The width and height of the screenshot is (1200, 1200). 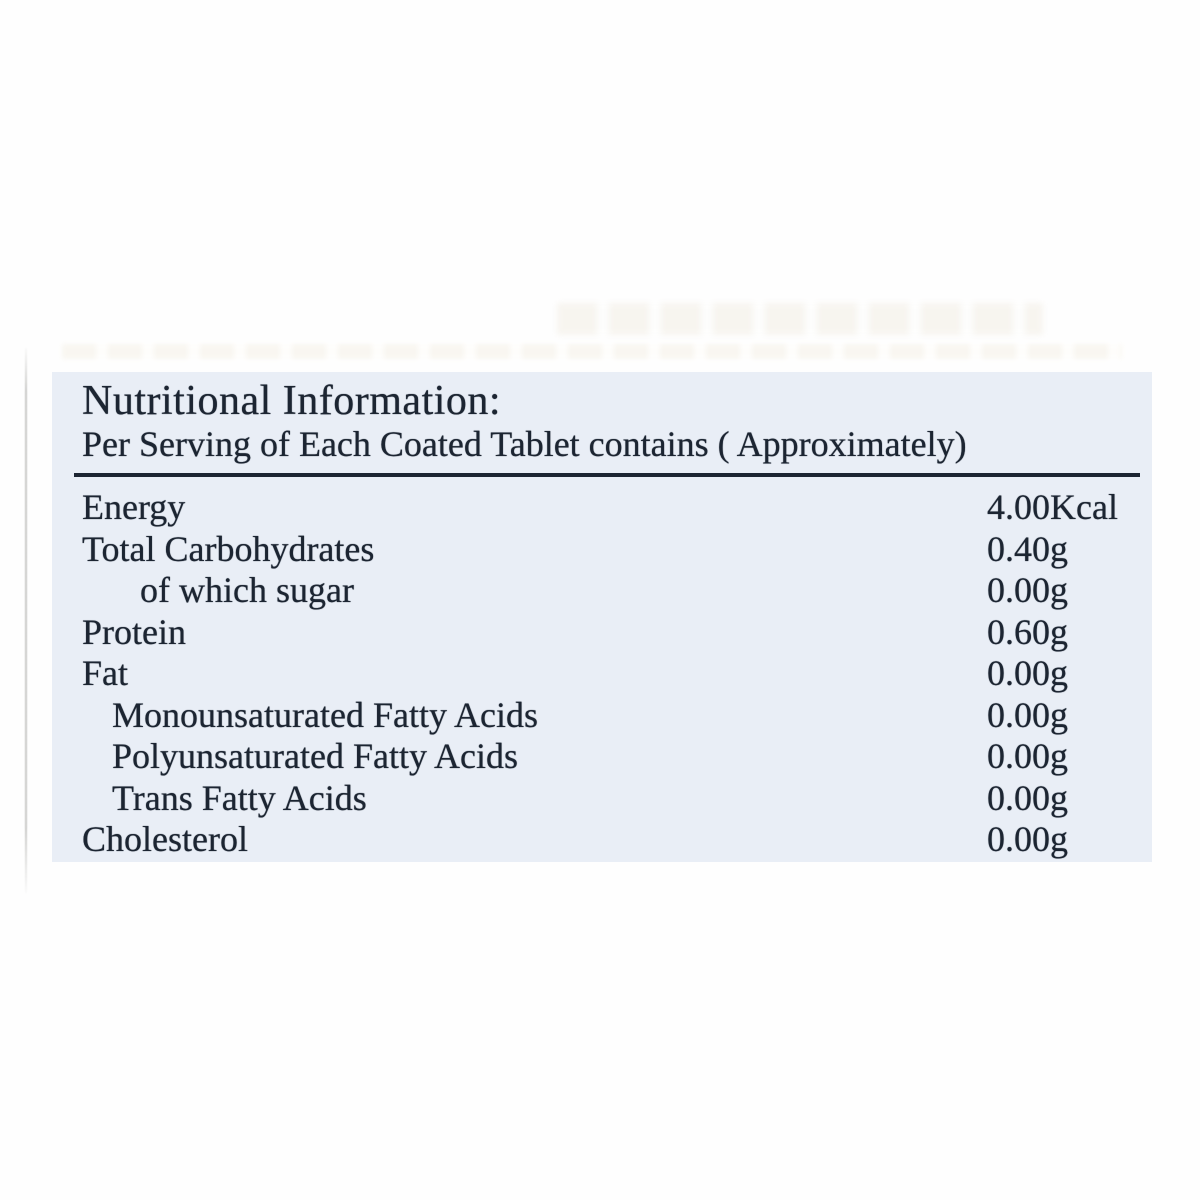 I want to click on header-divider, so click(x=607, y=475).